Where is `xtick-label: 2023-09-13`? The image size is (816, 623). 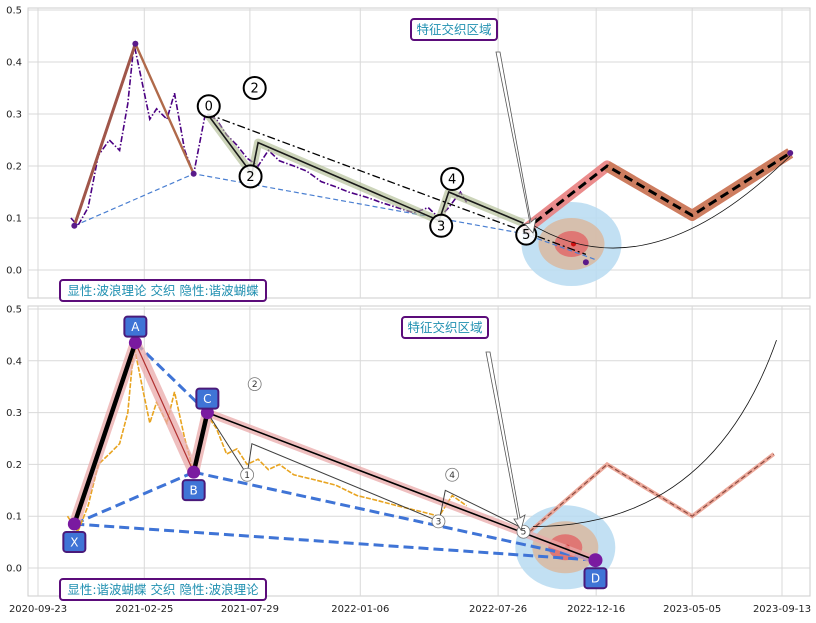 xtick-label: 2023-09-13 is located at coordinates (782, 609).